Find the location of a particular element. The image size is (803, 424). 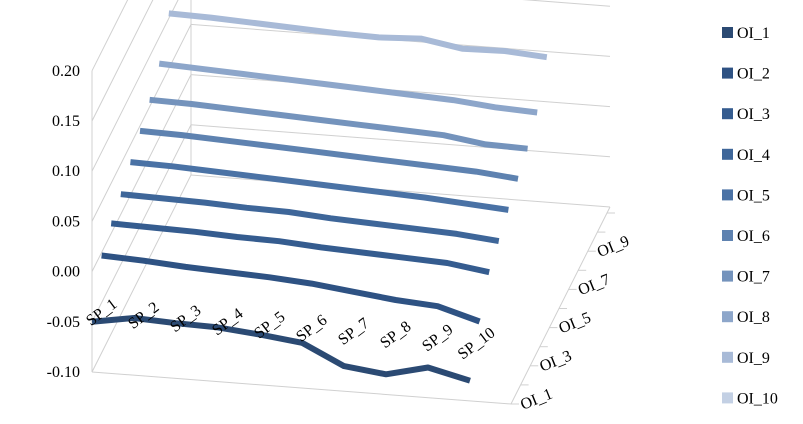

legend-label: OI_7 is located at coordinates (753, 277).